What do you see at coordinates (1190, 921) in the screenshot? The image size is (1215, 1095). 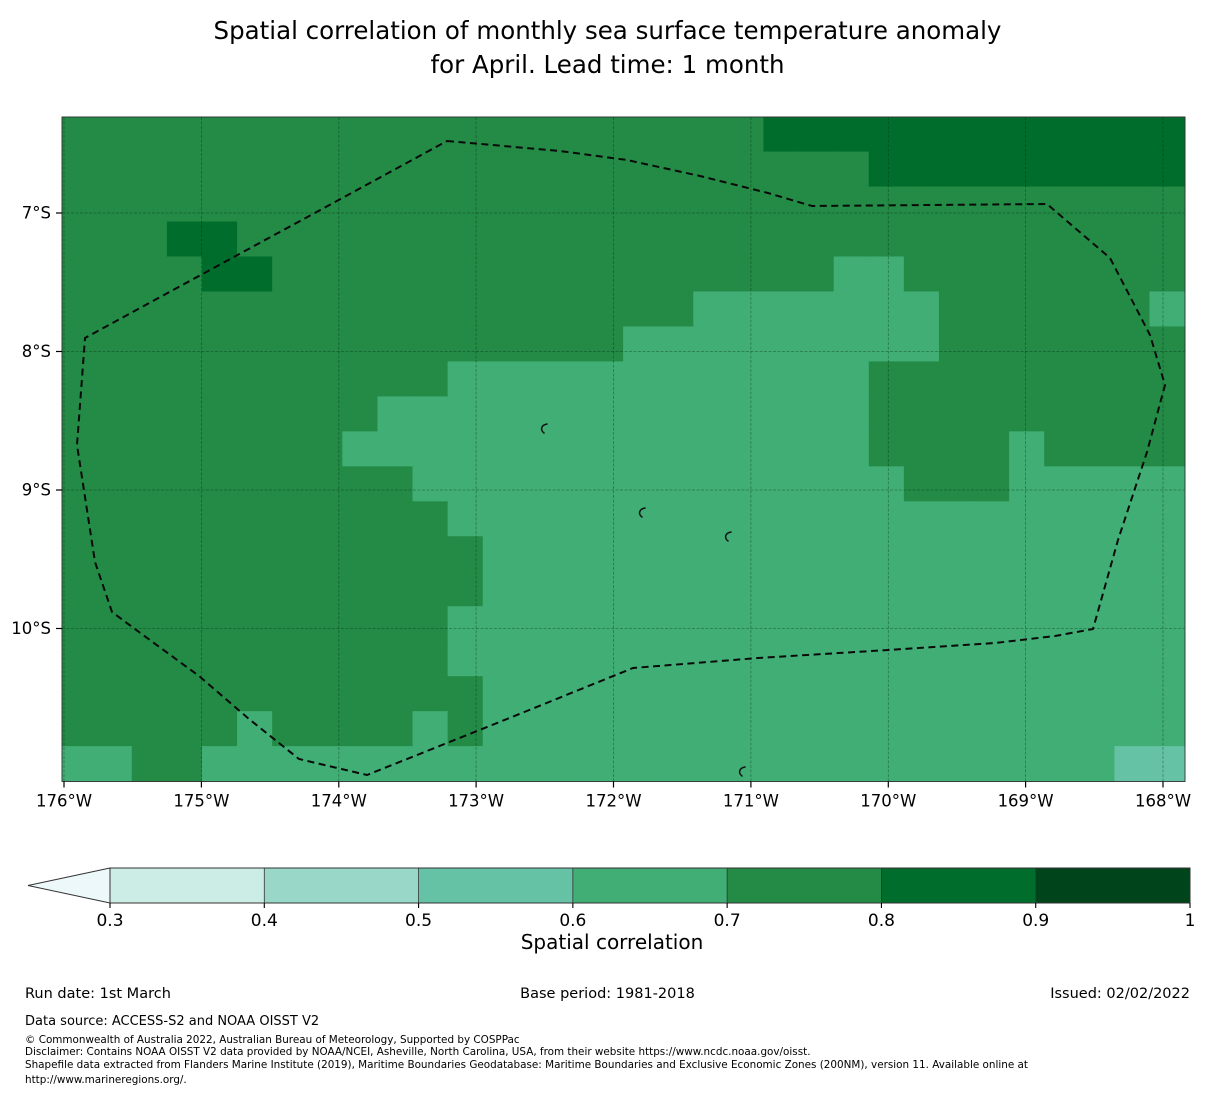 I see `colorbar-tick-label: 1` at bounding box center [1190, 921].